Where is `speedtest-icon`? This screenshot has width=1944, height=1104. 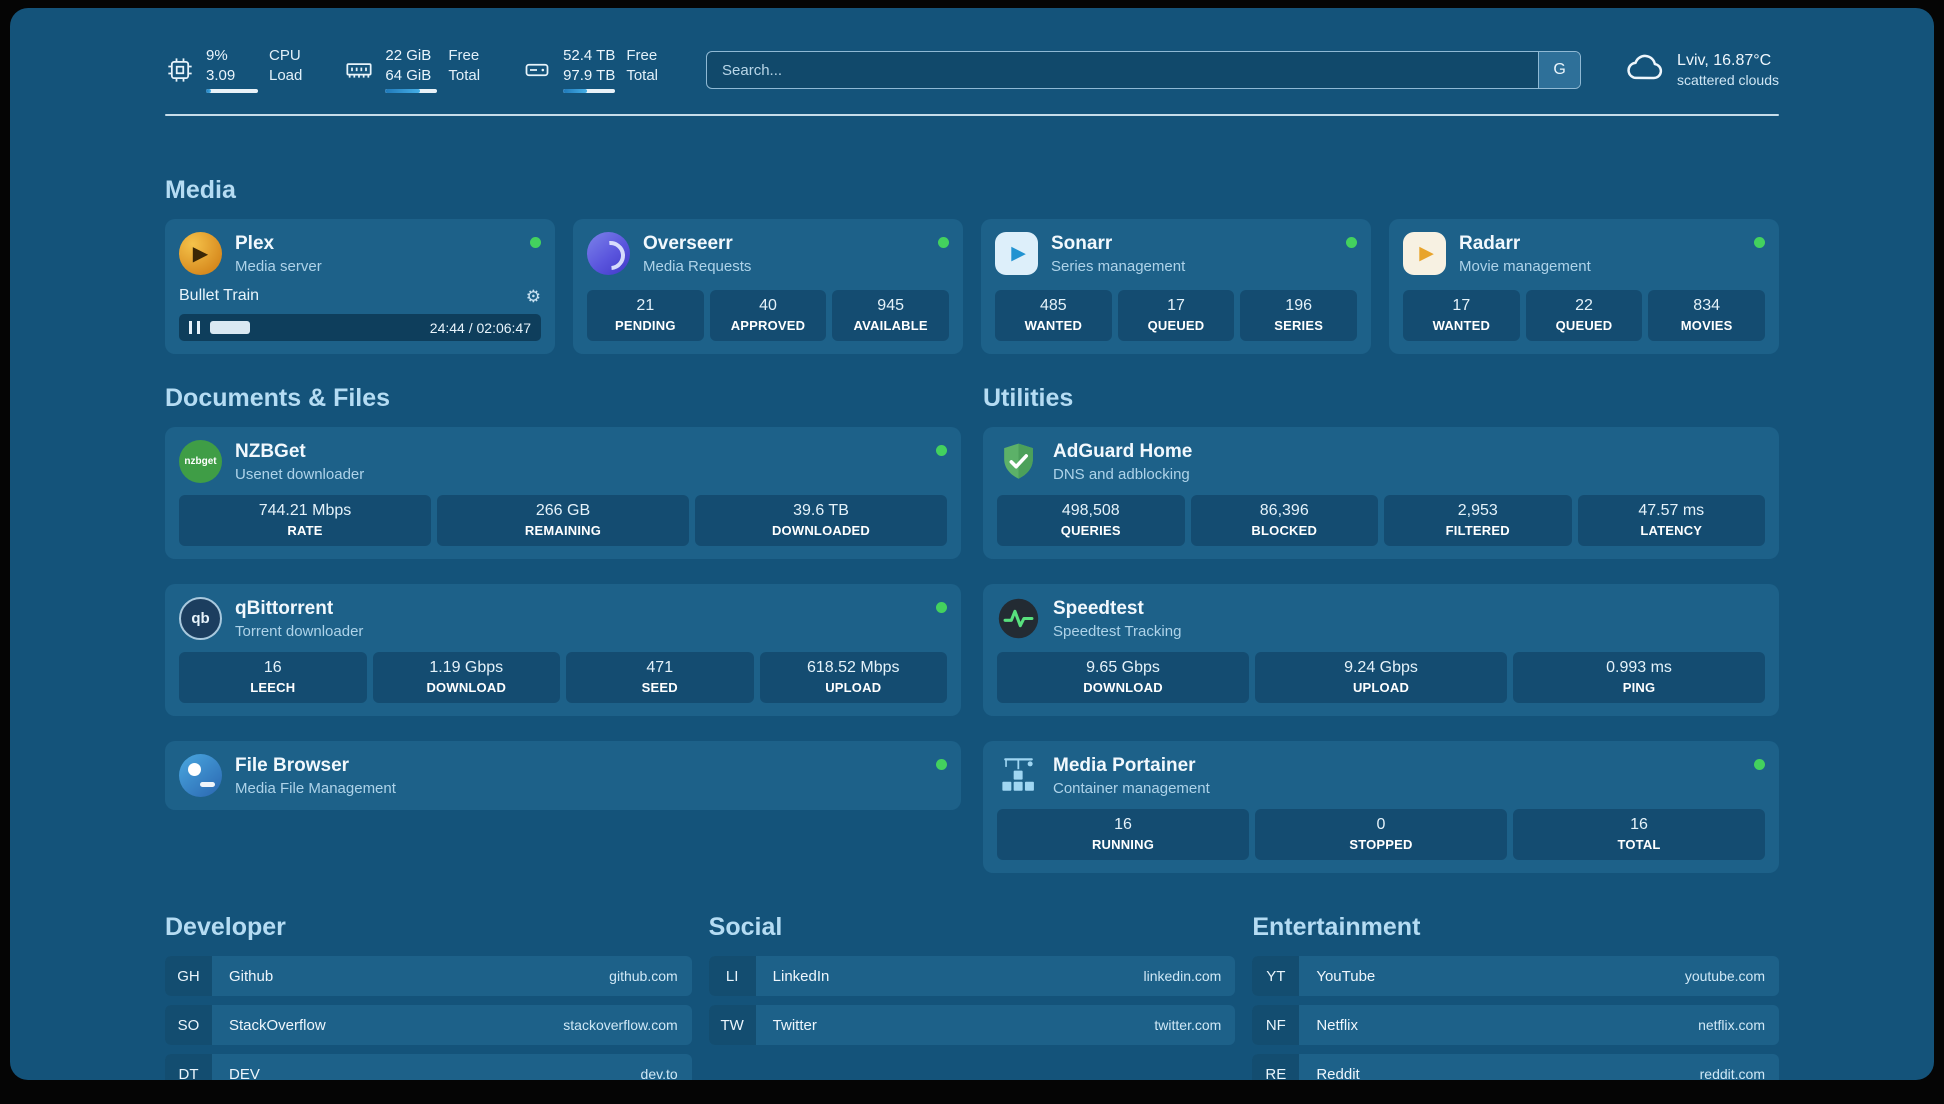
speedtest-icon is located at coordinates (1018, 618).